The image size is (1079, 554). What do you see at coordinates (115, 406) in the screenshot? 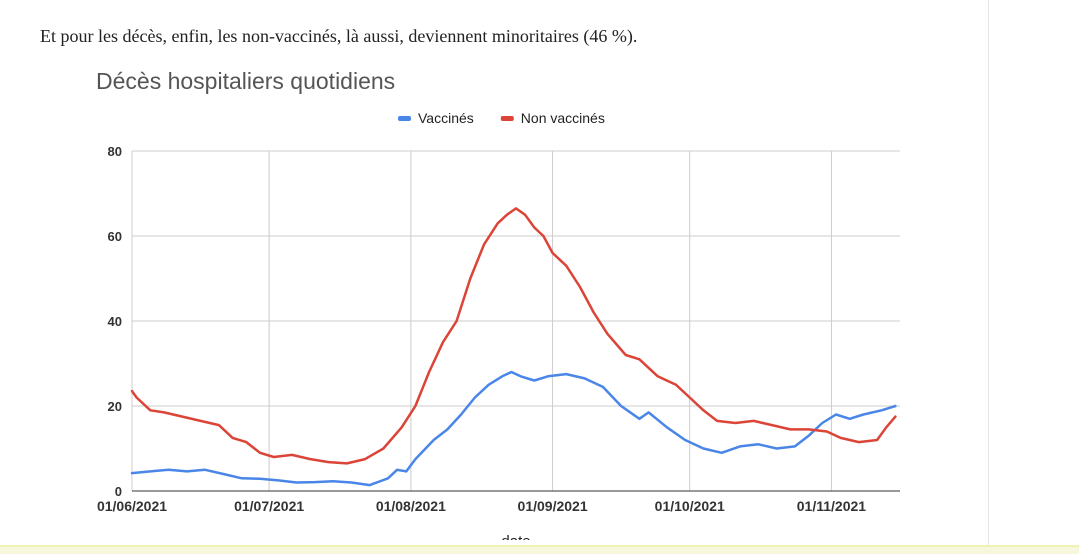
I see `y-tick-label: 20` at bounding box center [115, 406].